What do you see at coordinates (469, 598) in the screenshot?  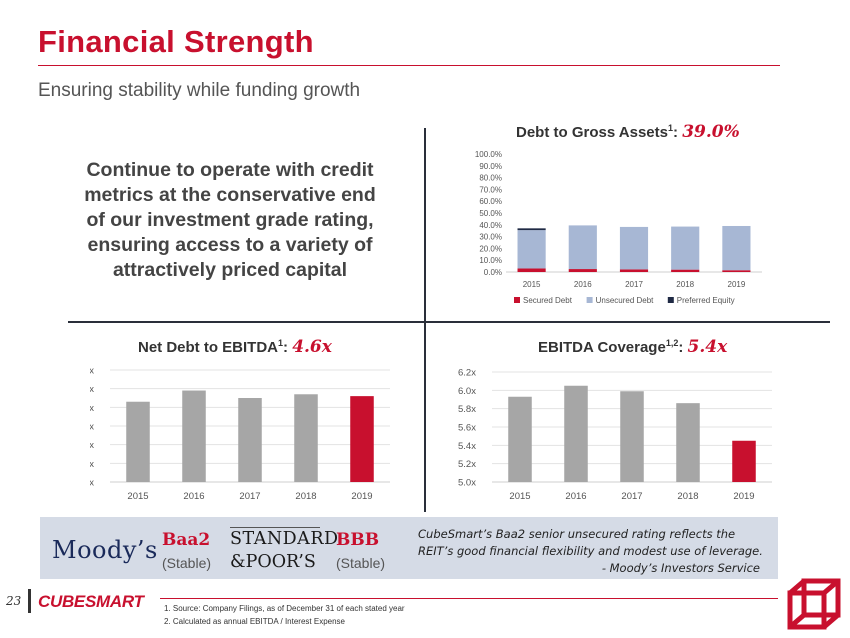 I see `footer-divider` at bounding box center [469, 598].